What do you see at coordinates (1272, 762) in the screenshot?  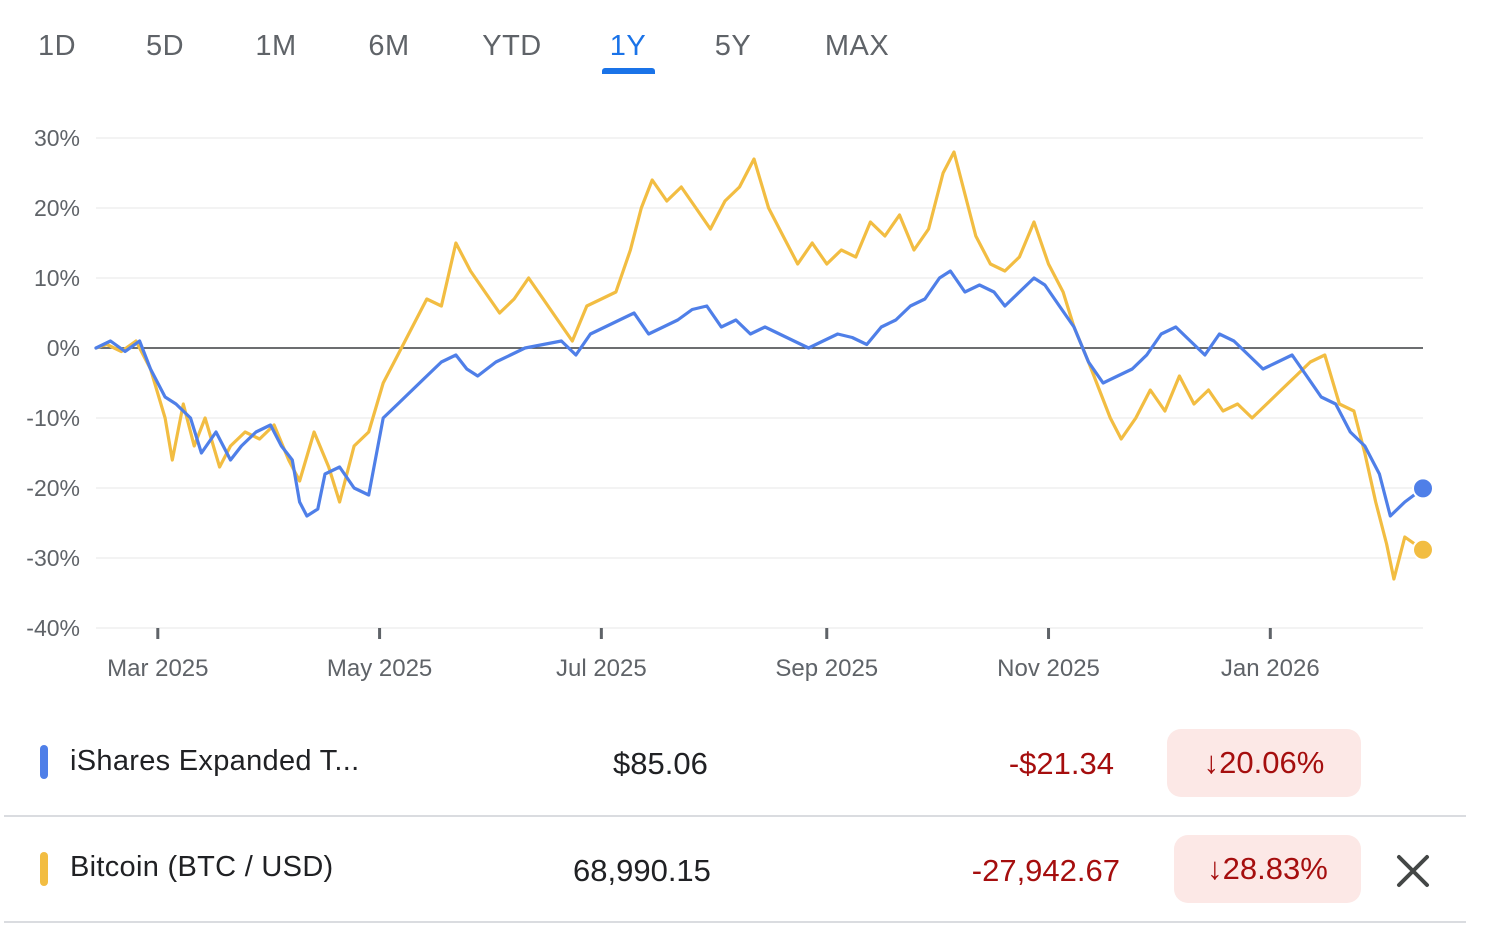 I see `percent-change-value: 20.06%` at bounding box center [1272, 762].